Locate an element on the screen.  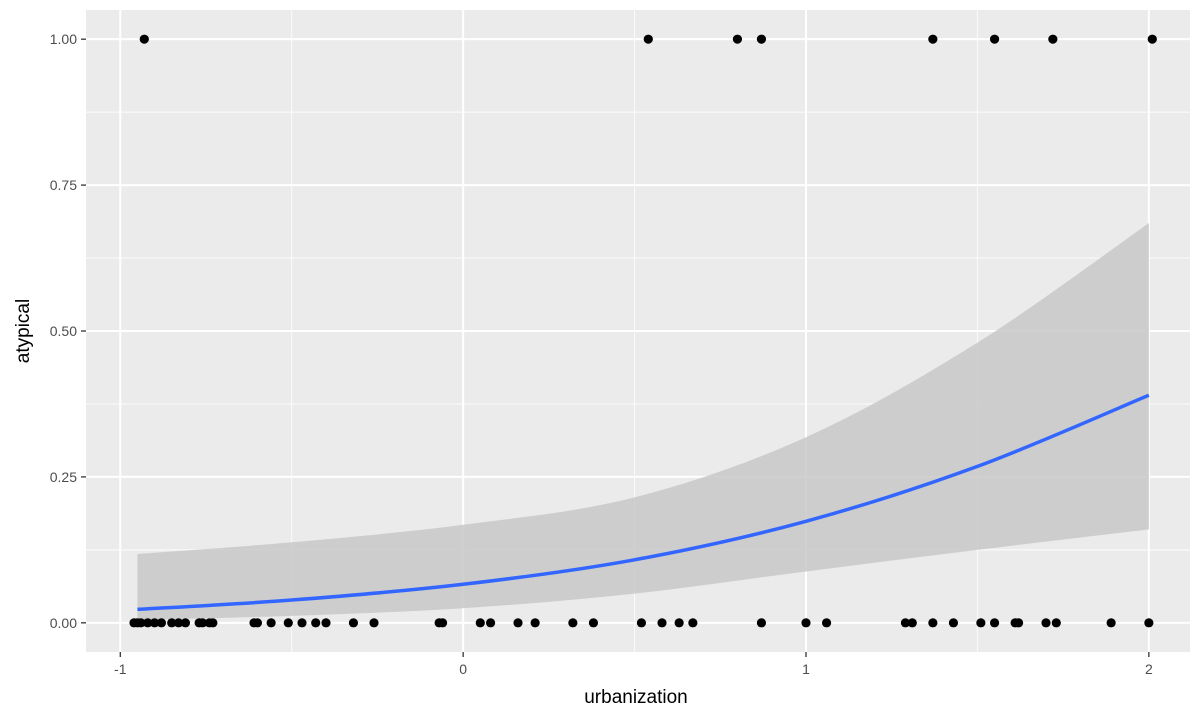
y-tick-label: 0.00 is located at coordinates (63, 623).